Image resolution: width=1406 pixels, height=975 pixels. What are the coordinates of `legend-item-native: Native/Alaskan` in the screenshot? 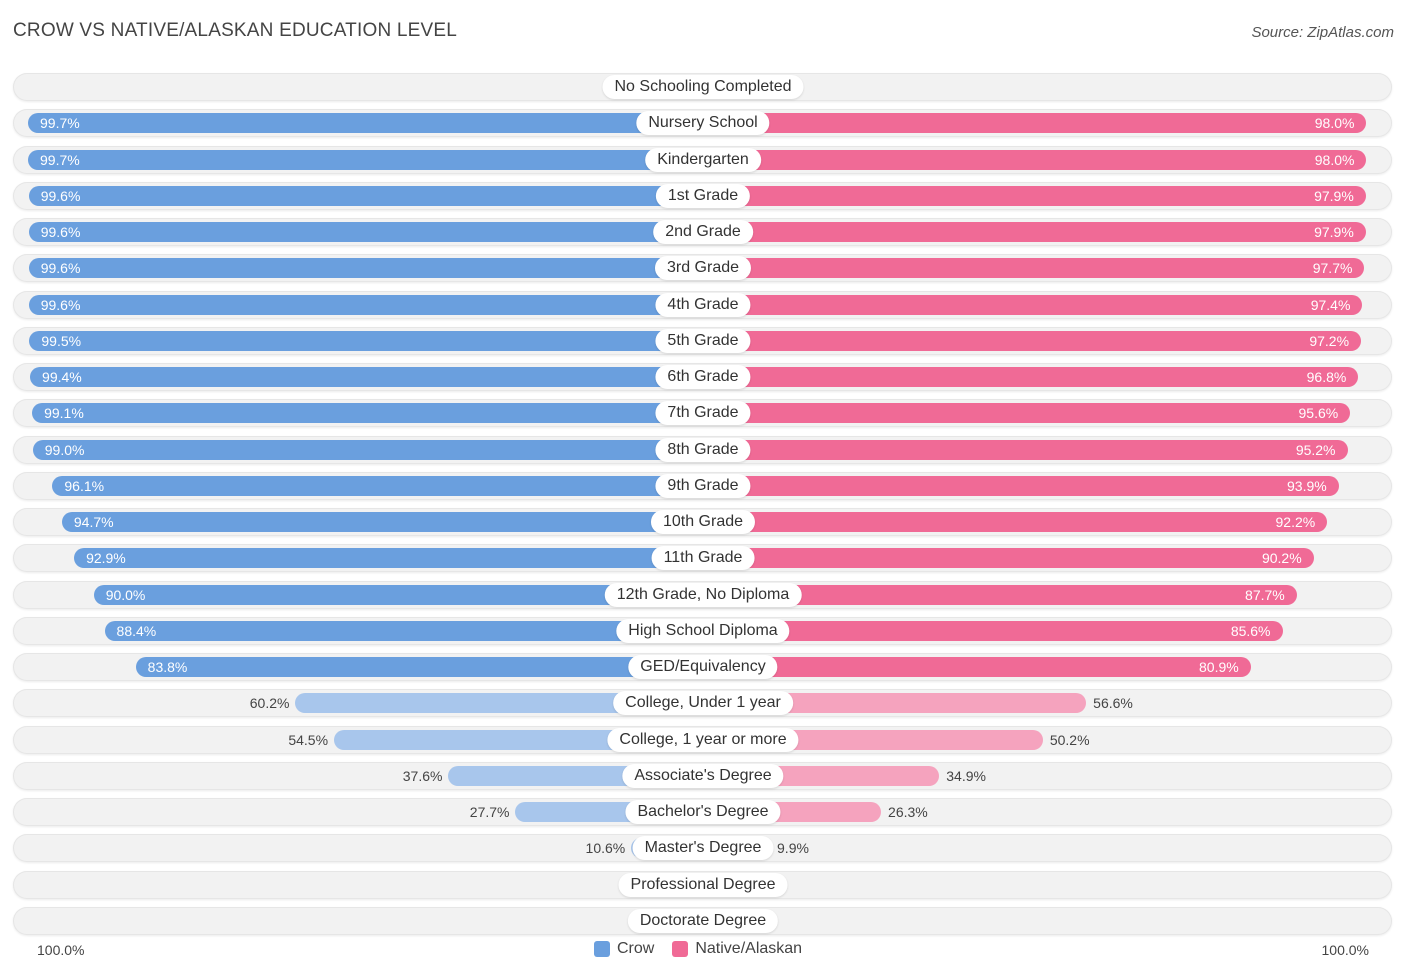 It's located at (737, 949).